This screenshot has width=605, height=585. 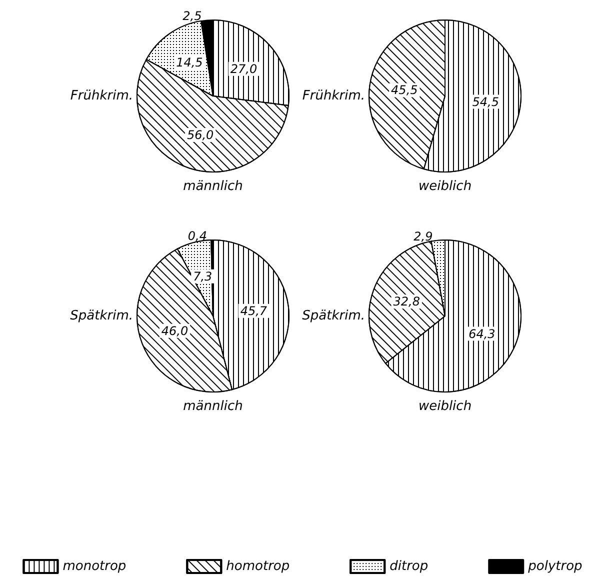 I want to click on data-label: 2,9, so click(x=423, y=236).